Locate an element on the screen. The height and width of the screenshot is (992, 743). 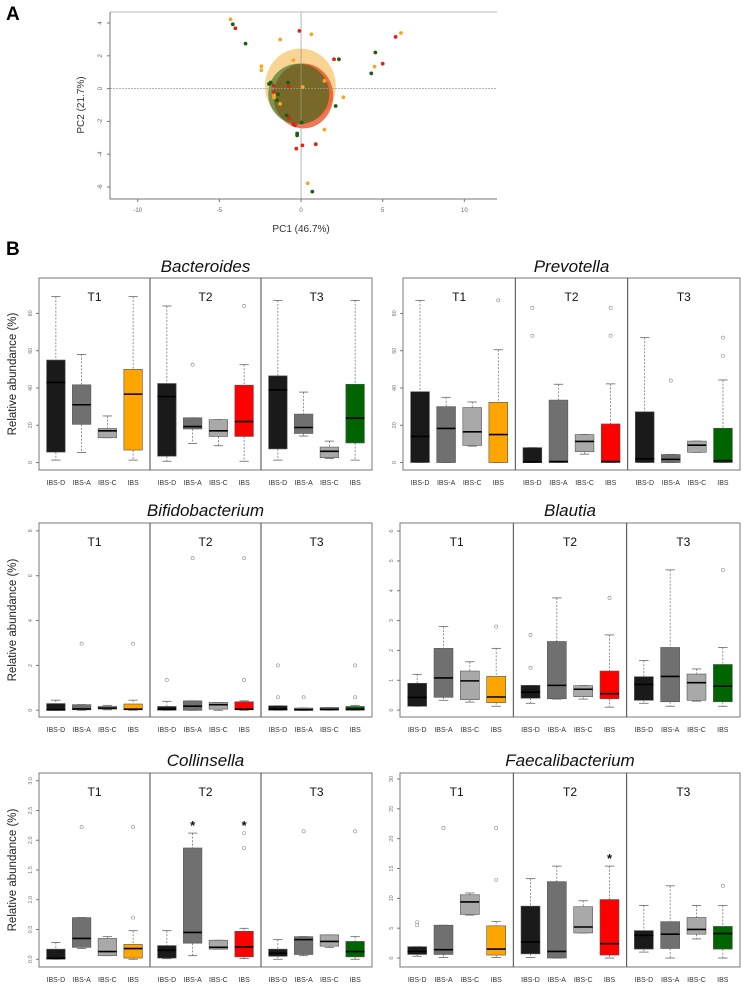
box-t3-ibs-d is located at coordinates (645, 400).